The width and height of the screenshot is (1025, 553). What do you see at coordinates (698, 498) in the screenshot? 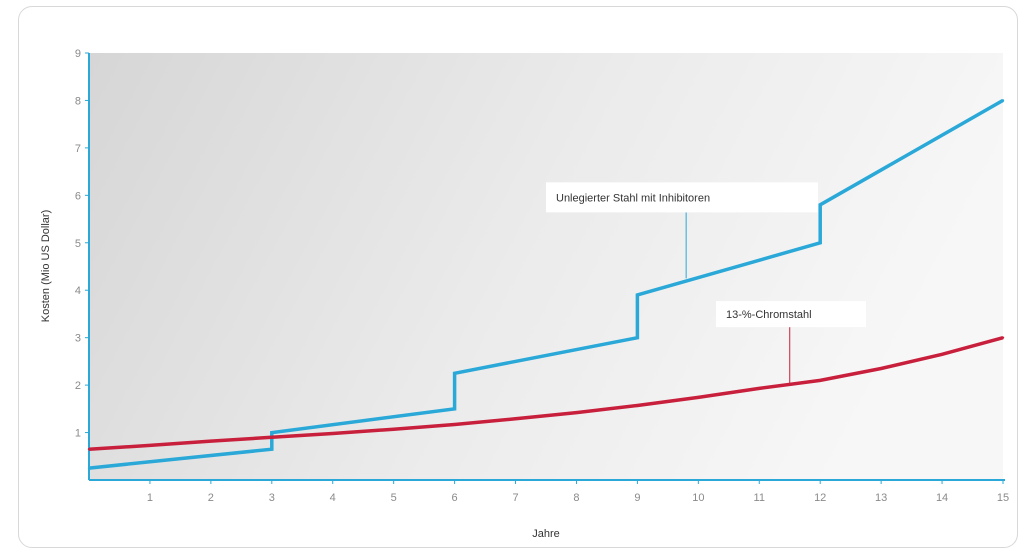
I see `x-tick-label: 10` at bounding box center [698, 498].